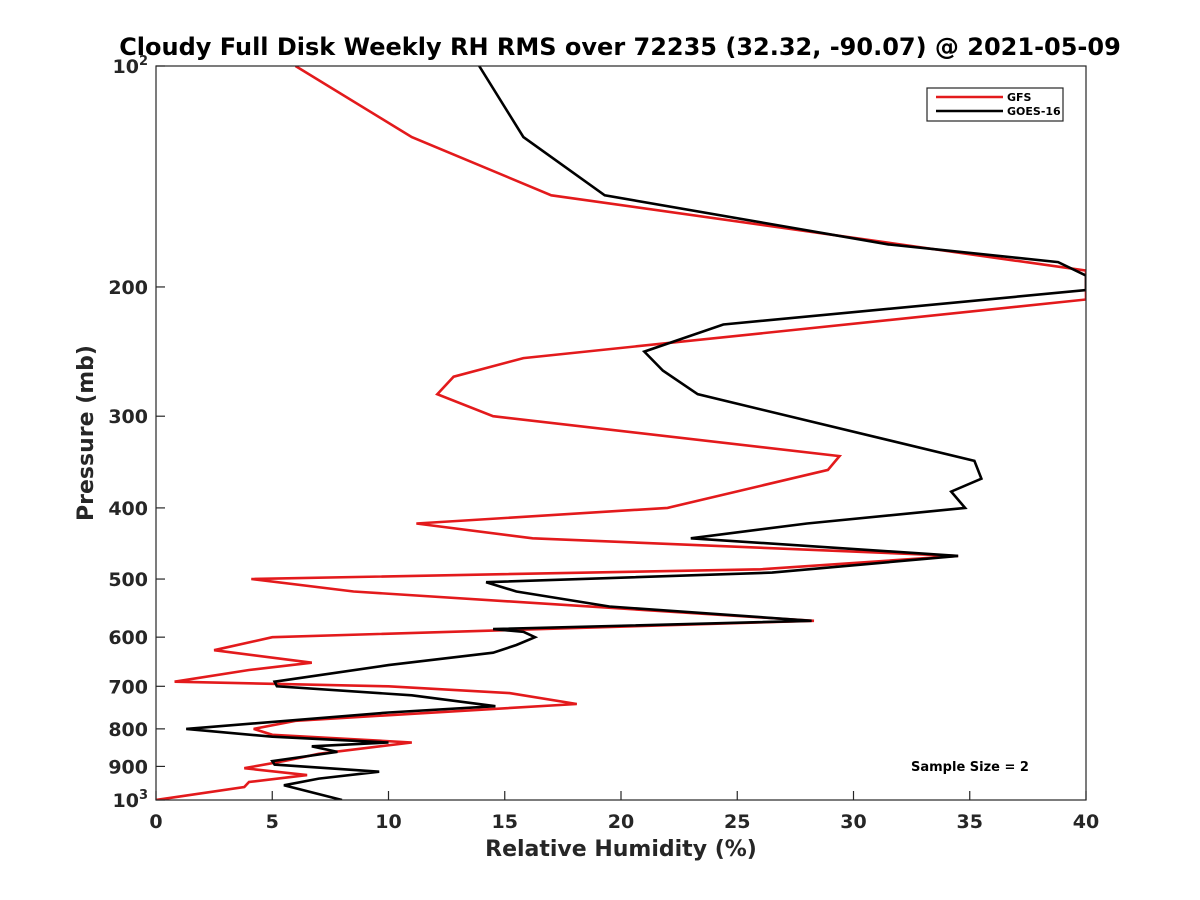 The height and width of the screenshot is (900, 1200). Describe the element at coordinates (1019, 97) in the screenshot. I see `legend-label-gfs: GFS` at that location.